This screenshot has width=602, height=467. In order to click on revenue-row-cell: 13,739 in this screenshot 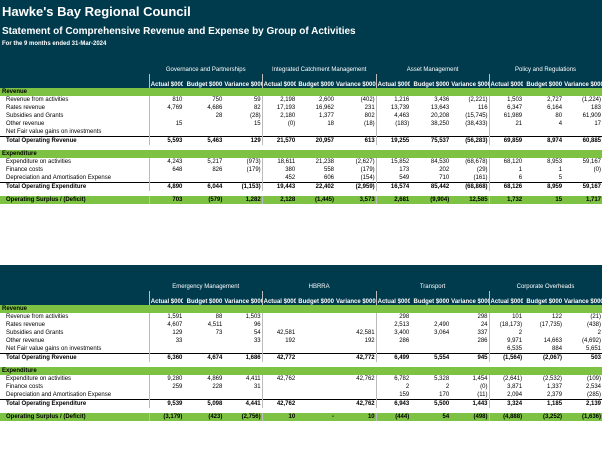, I will do `click(393, 108)`.